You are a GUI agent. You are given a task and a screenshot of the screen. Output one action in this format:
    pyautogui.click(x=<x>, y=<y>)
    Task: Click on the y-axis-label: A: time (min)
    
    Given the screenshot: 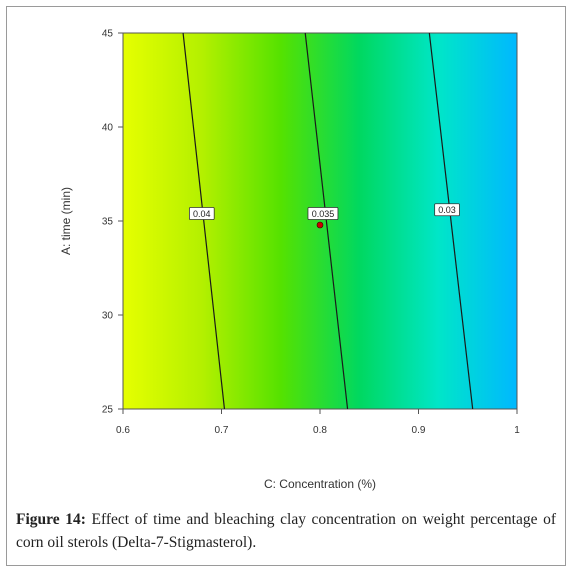 What is the action you would take?
    pyautogui.click(x=66, y=221)
    